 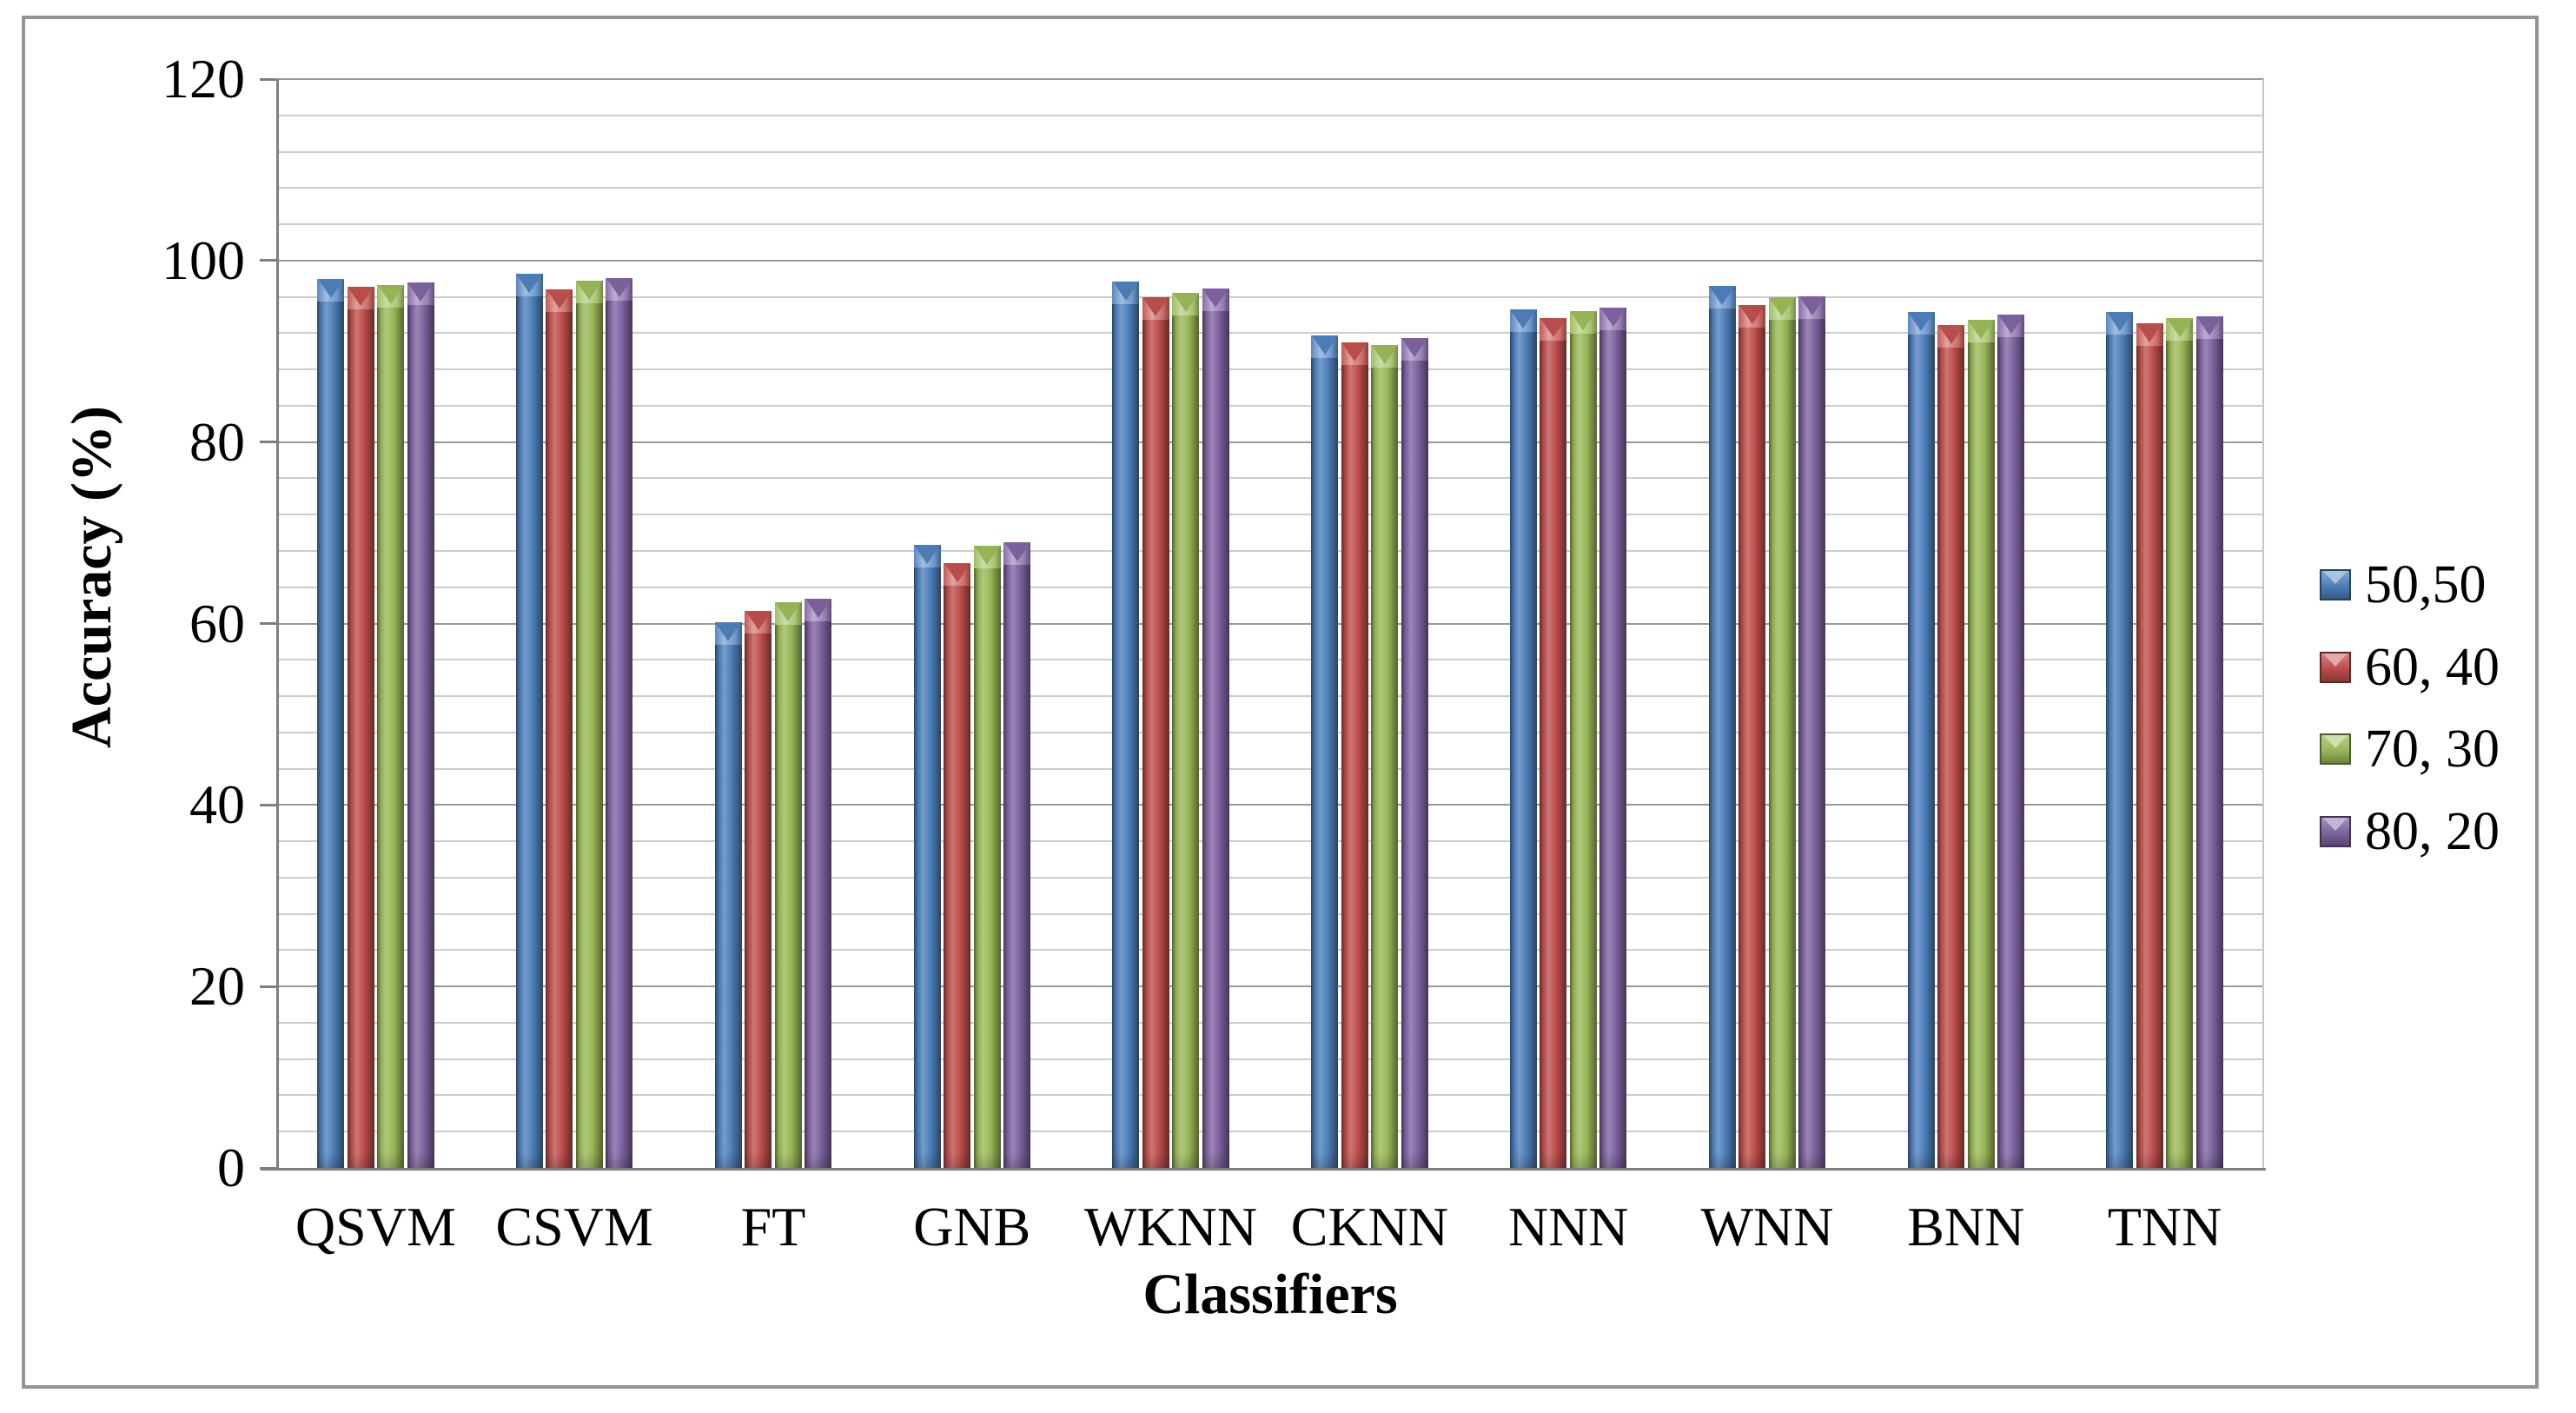 I want to click on x-axis-title: Classifiers, so click(x=1270, y=1294).